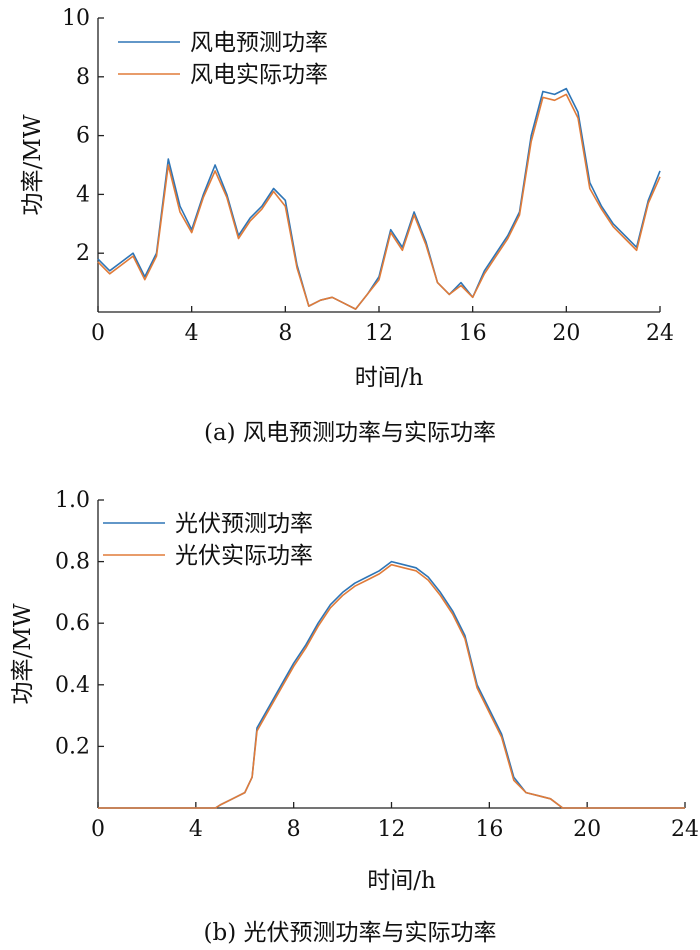  What do you see at coordinates (72, 746) in the screenshot?
I see `y-tick-label: 0.2` at bounding box center [72, 746].